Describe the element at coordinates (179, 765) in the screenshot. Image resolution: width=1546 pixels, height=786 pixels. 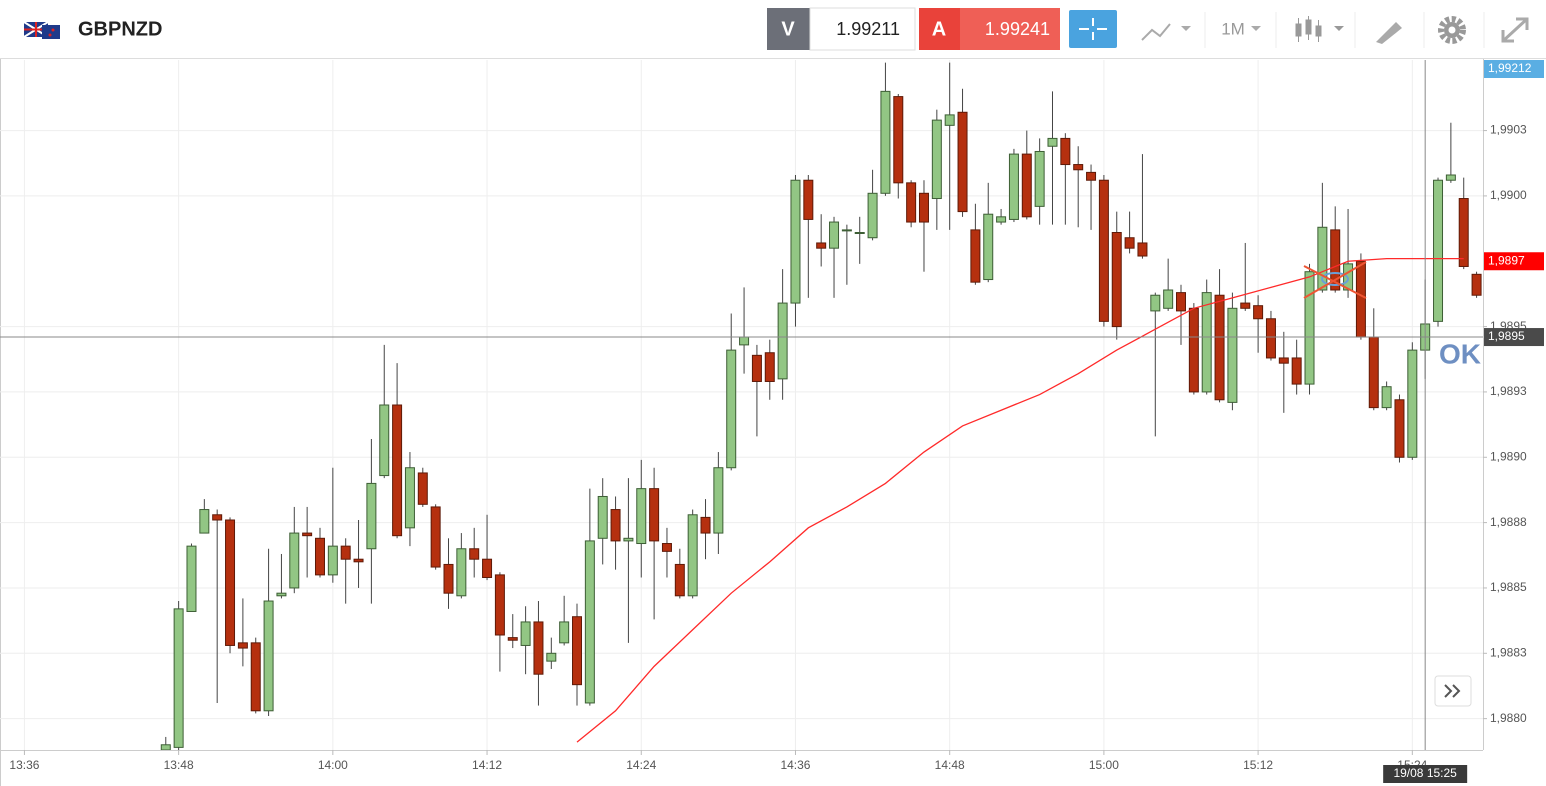
I see `x-tick-label: 13:48` at that location.